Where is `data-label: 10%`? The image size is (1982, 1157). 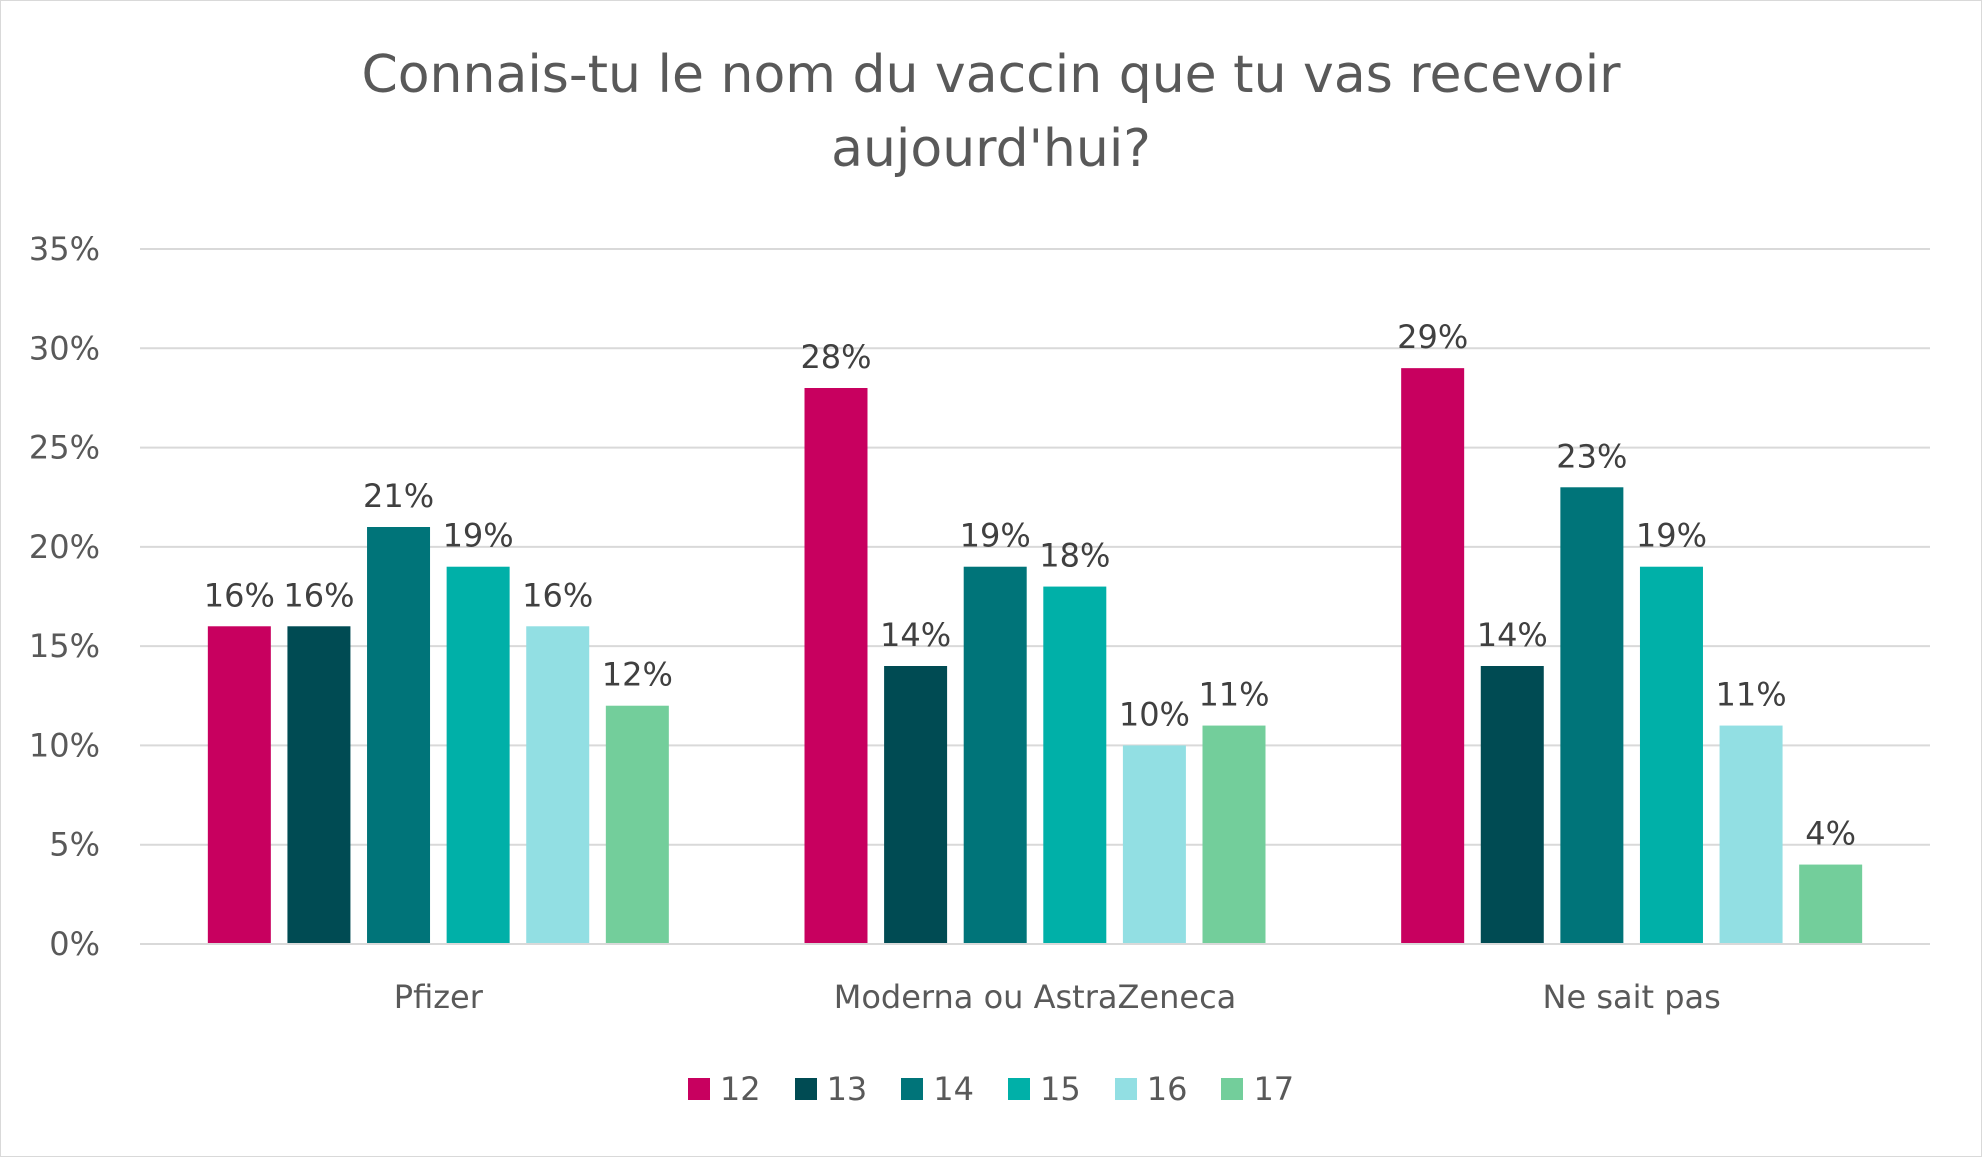
data-label: 10% is located at coordinates (1154, 714).